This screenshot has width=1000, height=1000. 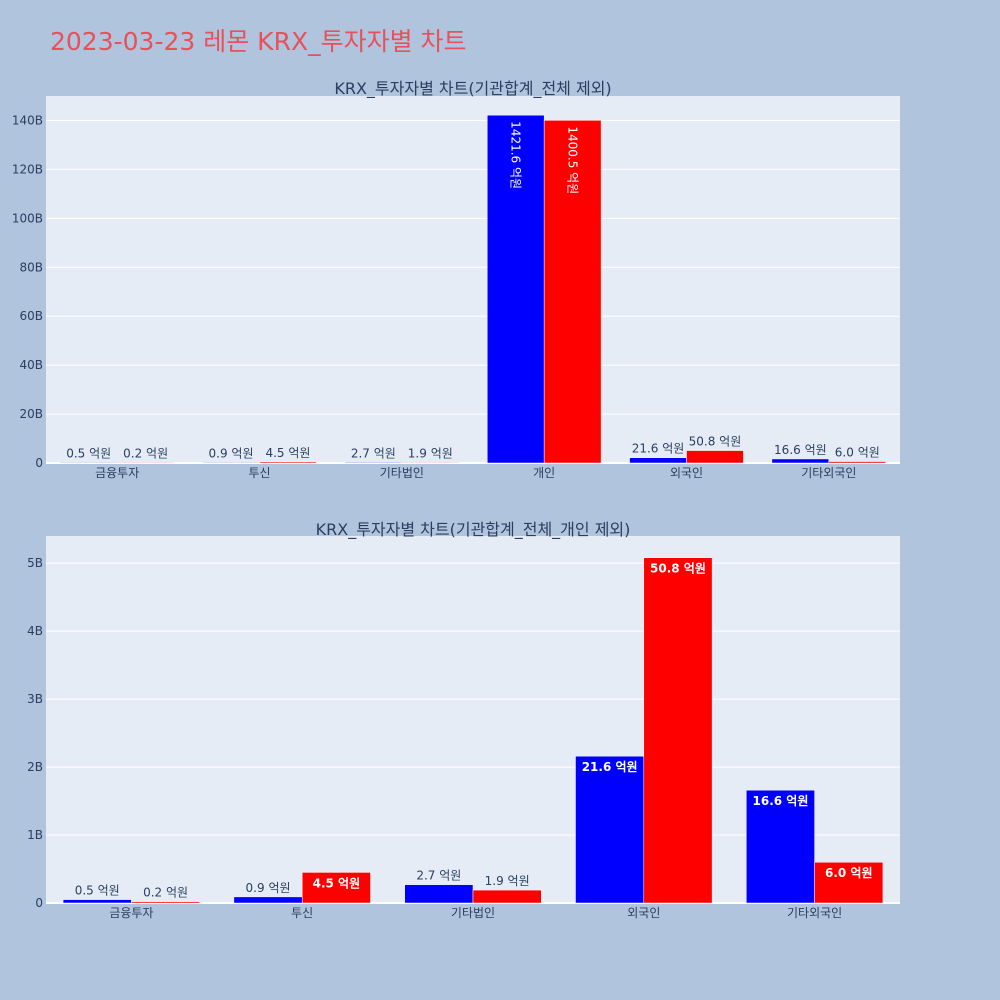 I want to click on data-label: 1421.6 억원, so click(x=516, y=155).